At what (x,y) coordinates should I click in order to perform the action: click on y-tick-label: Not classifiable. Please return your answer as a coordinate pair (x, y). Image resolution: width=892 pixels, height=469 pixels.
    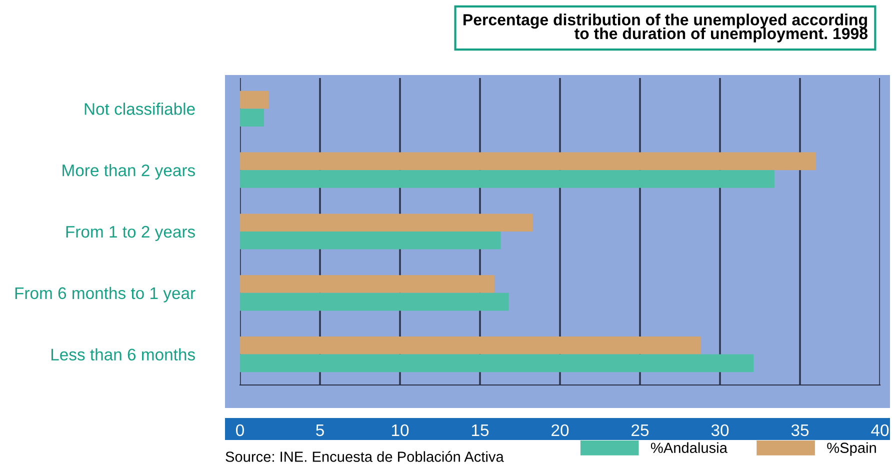
    Looking at the image, I should click on (139, 108).